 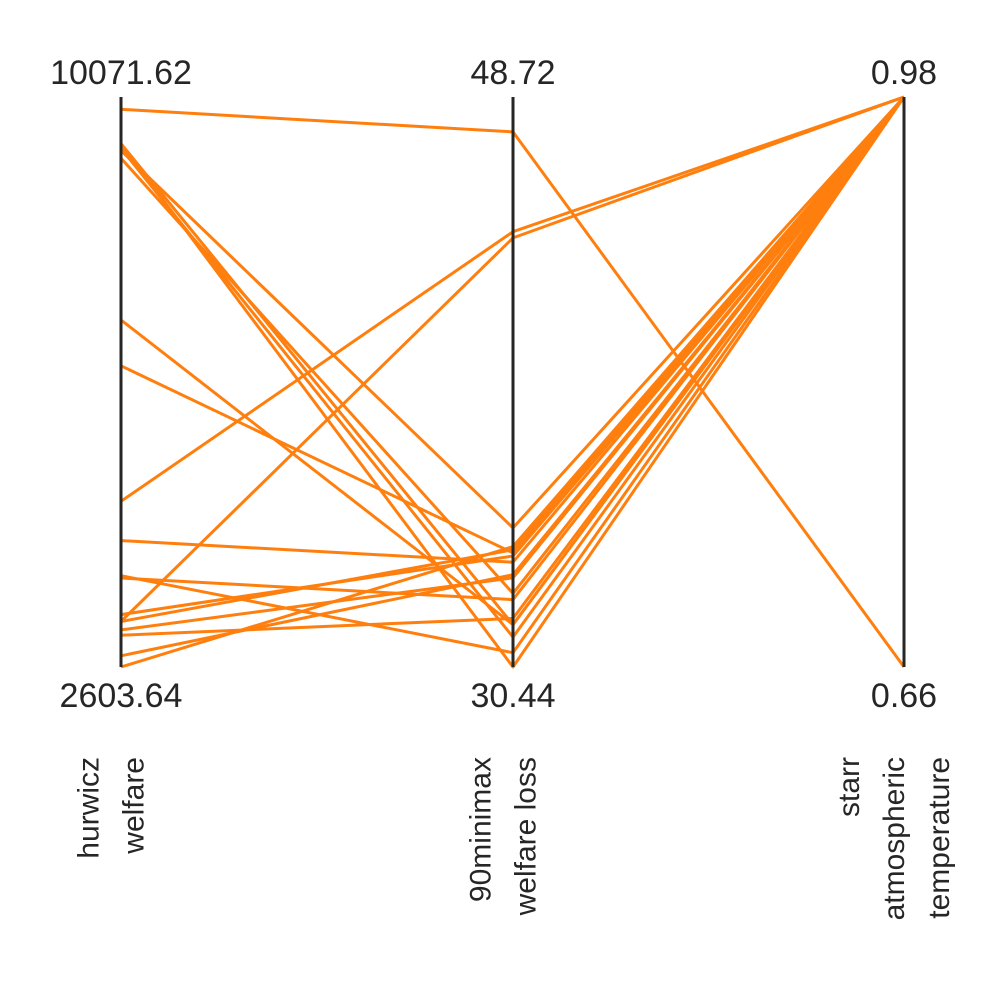 I want to click on axis-1-title: hurwicz welfare, so click(x=112, y=808).